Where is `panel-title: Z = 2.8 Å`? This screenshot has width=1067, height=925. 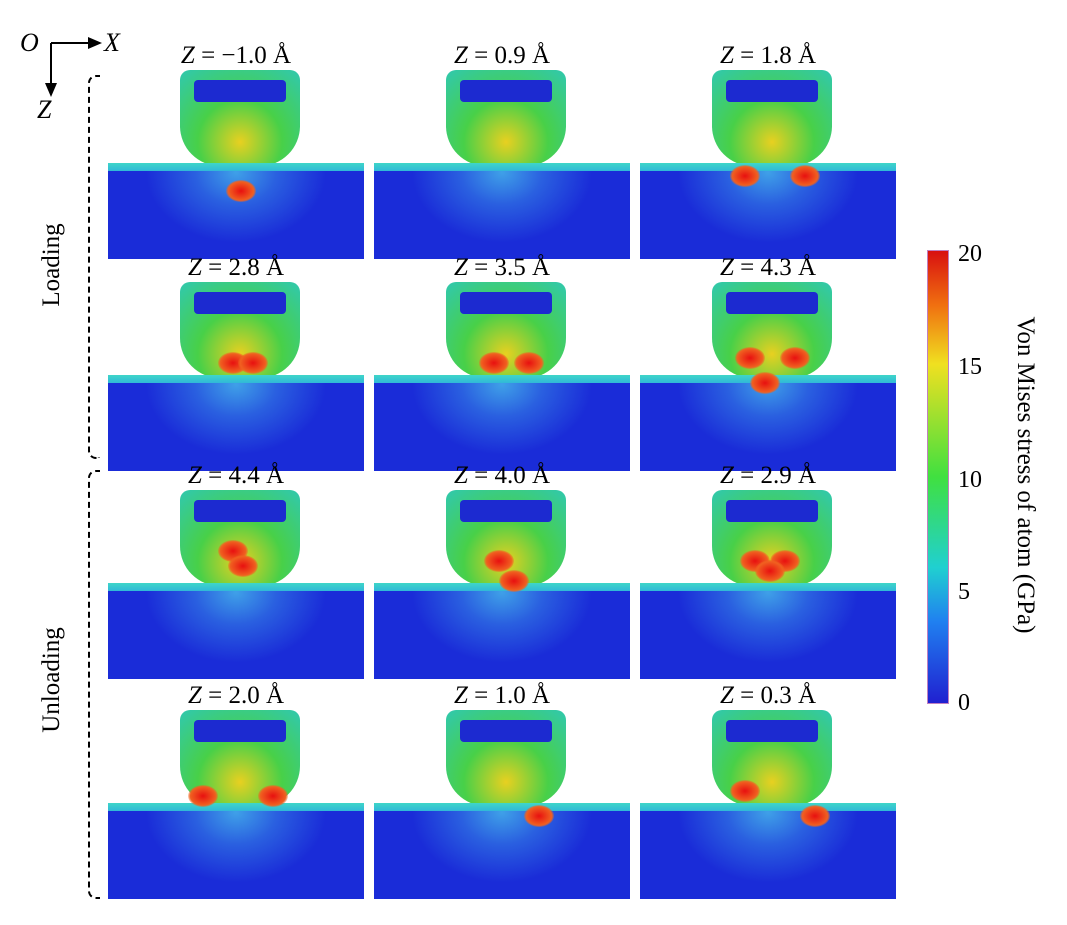 panel-title: Z = 2.8 Å is located at coordinates (236, 267).